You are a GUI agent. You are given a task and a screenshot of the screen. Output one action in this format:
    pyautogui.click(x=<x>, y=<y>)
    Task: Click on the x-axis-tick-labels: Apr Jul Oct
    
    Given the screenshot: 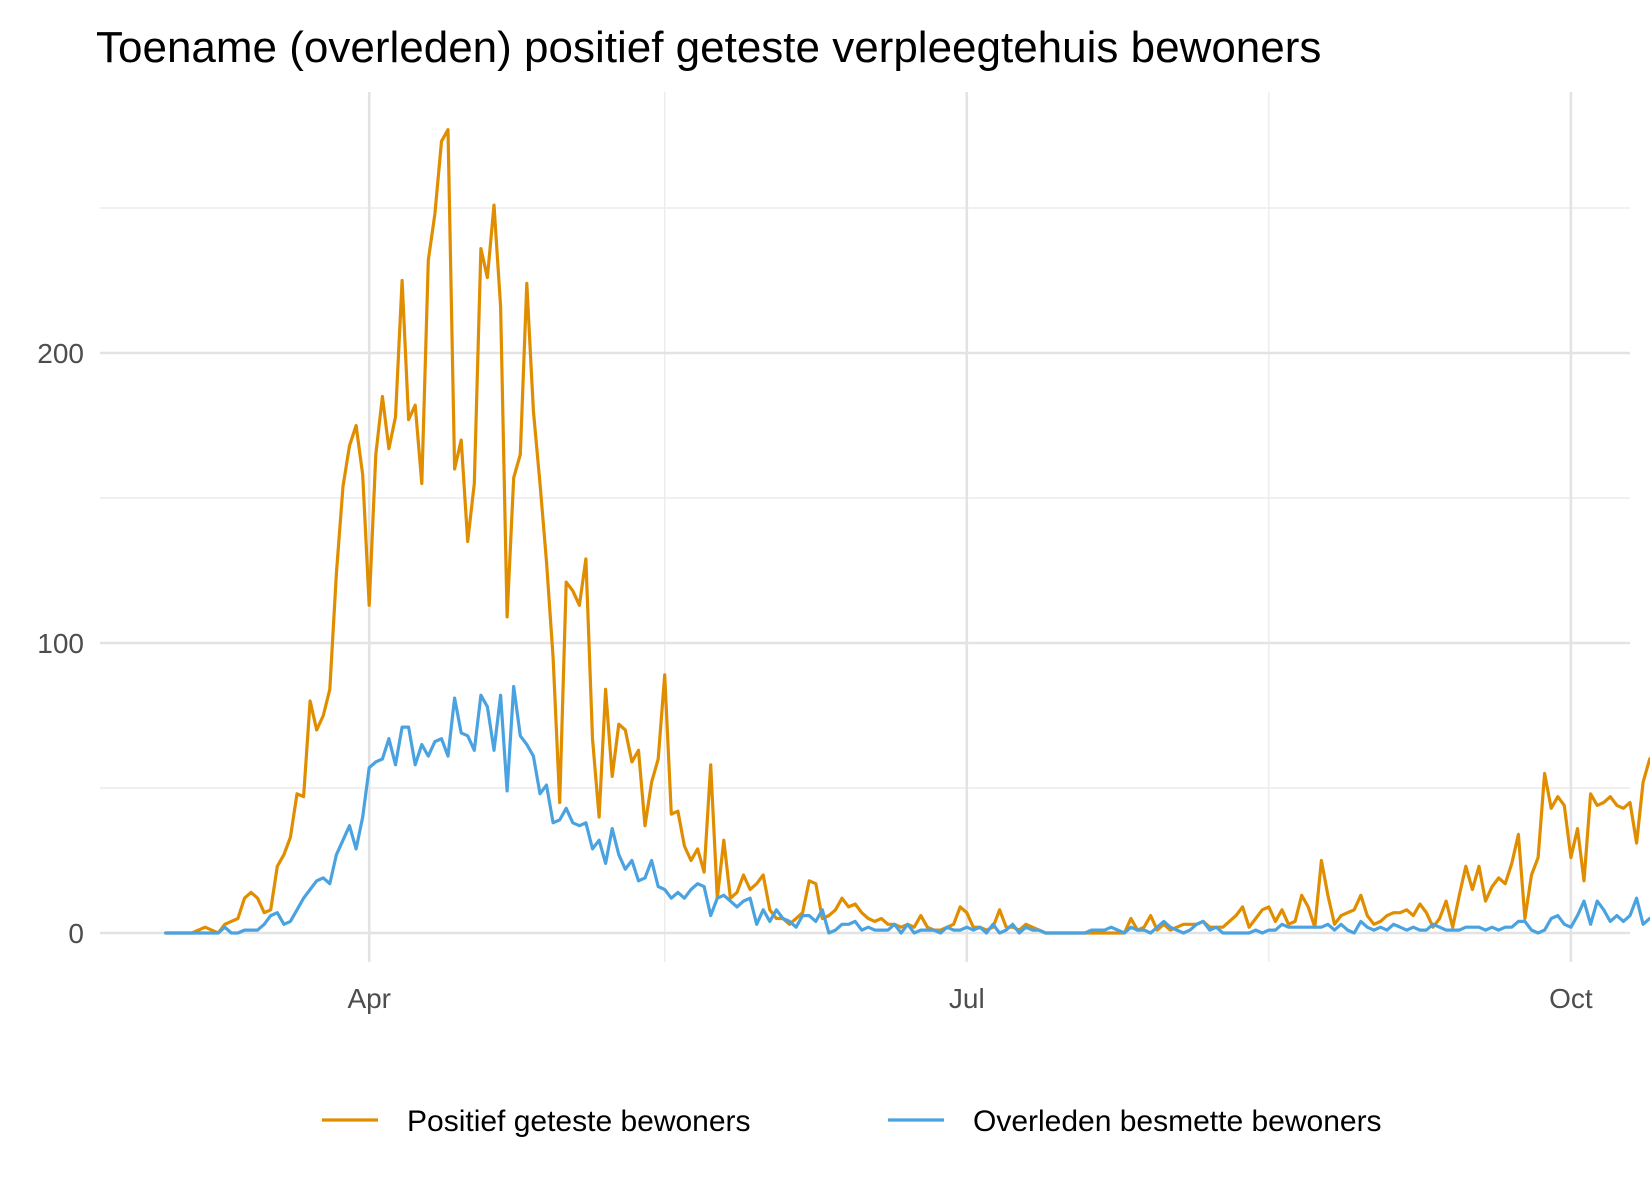 What is the action you would take?
    pyautogui.click(x=969, y=998)
    